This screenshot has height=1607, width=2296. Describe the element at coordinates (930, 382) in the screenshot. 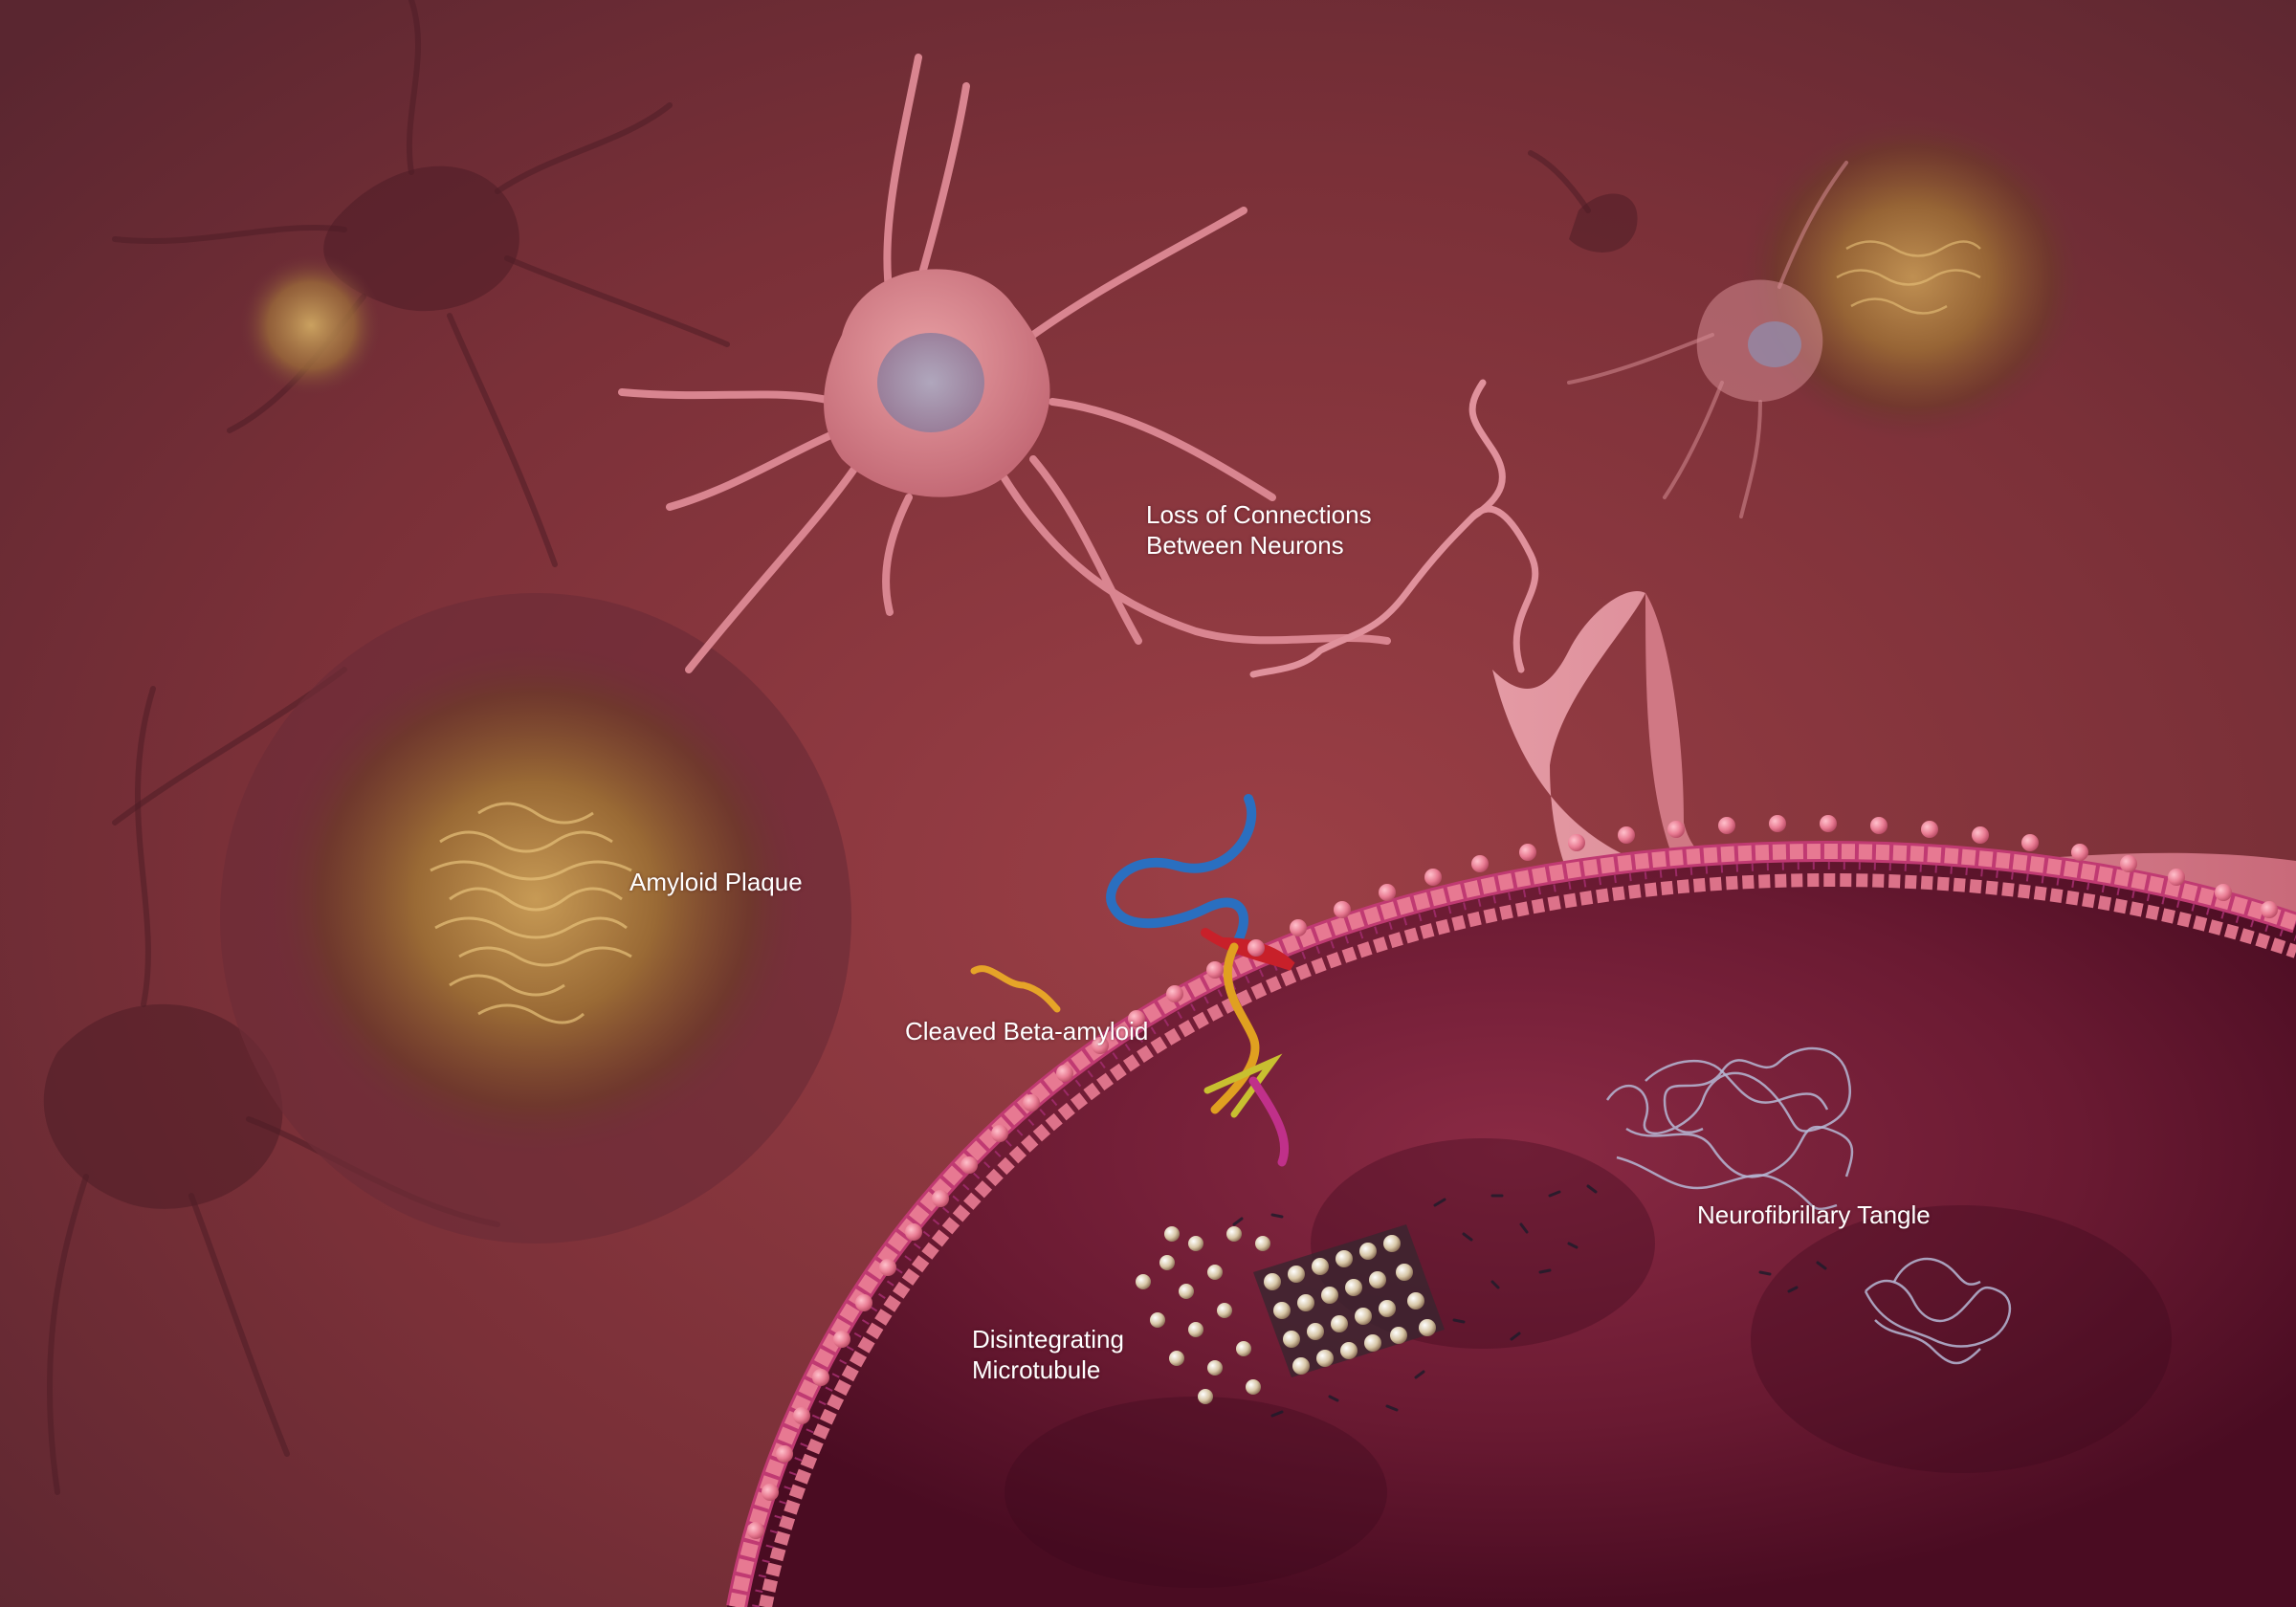

I see `neuron-nucleus` at that location.